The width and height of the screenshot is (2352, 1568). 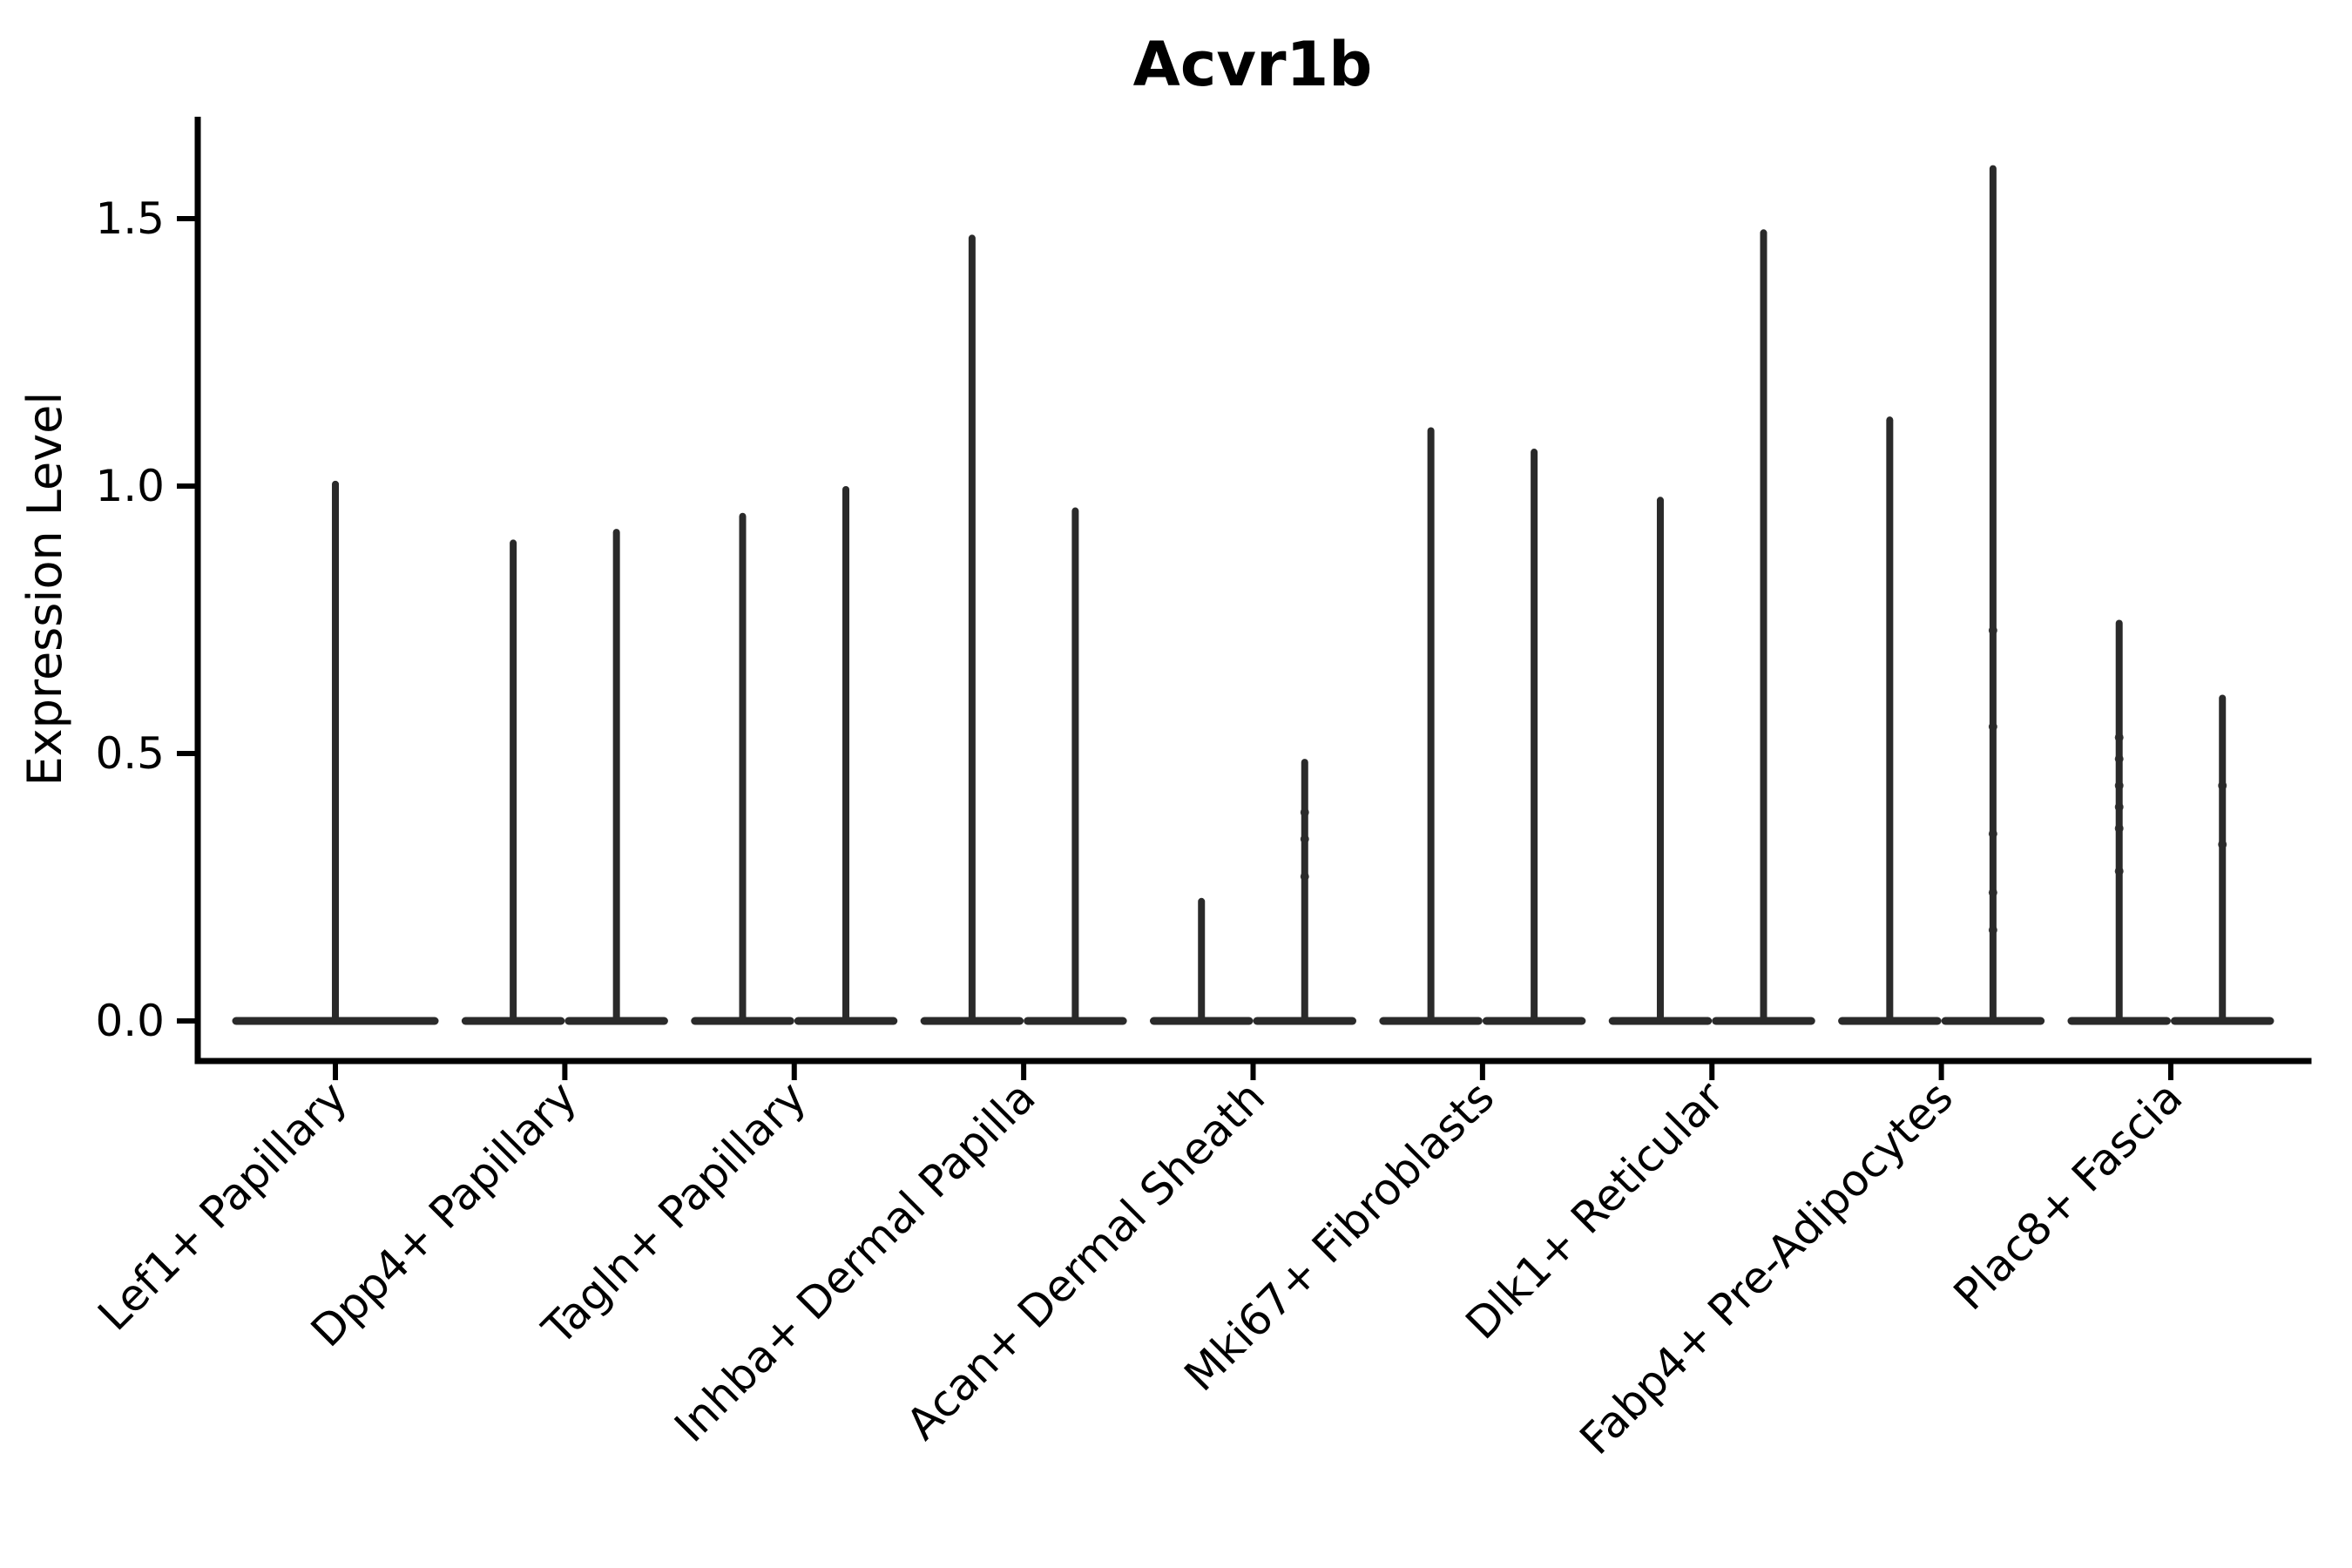 What do you see at coordinates (222, 1205) in the screenshot?
I see `x-tick-label: Lef1+ Papillary` at bounding box center [222, 1205].